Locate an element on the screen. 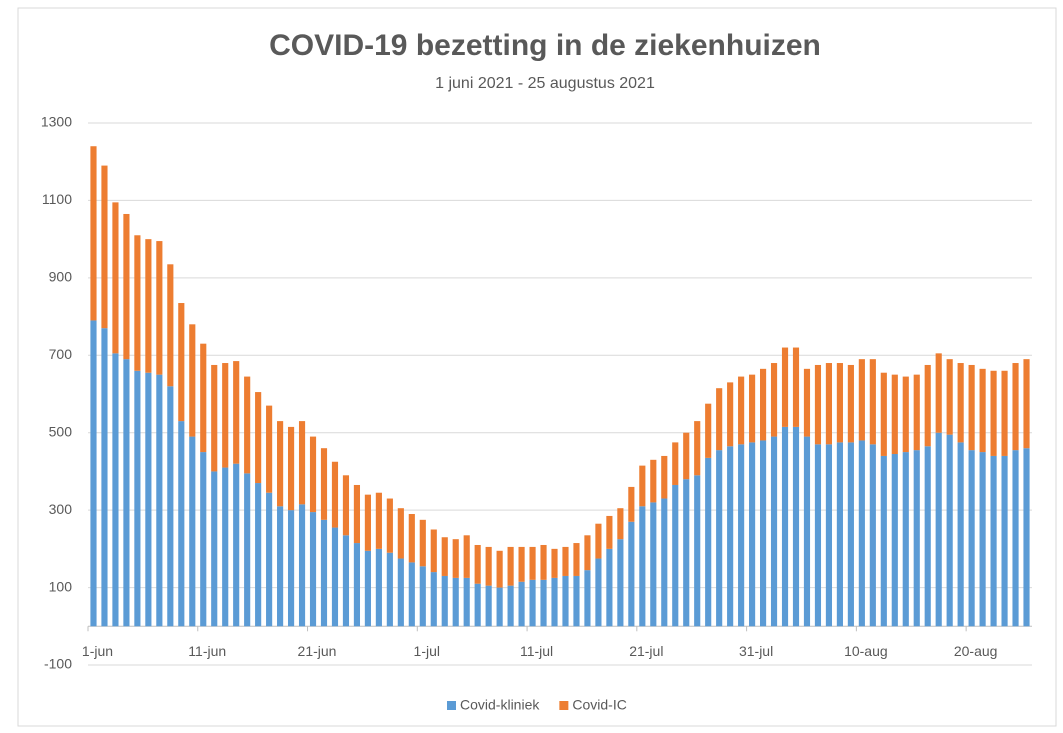  chart-title: COVID-19 bezetting in de ziekenhuizen is located at coordinates (545, 45).